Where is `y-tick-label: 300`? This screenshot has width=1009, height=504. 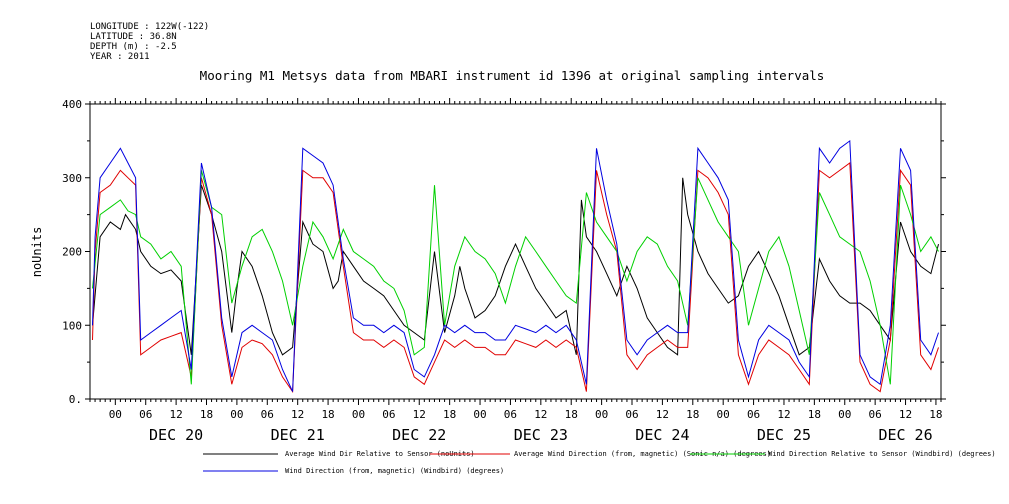 y-tick-label: 300 is located at coordinates (72, 178).